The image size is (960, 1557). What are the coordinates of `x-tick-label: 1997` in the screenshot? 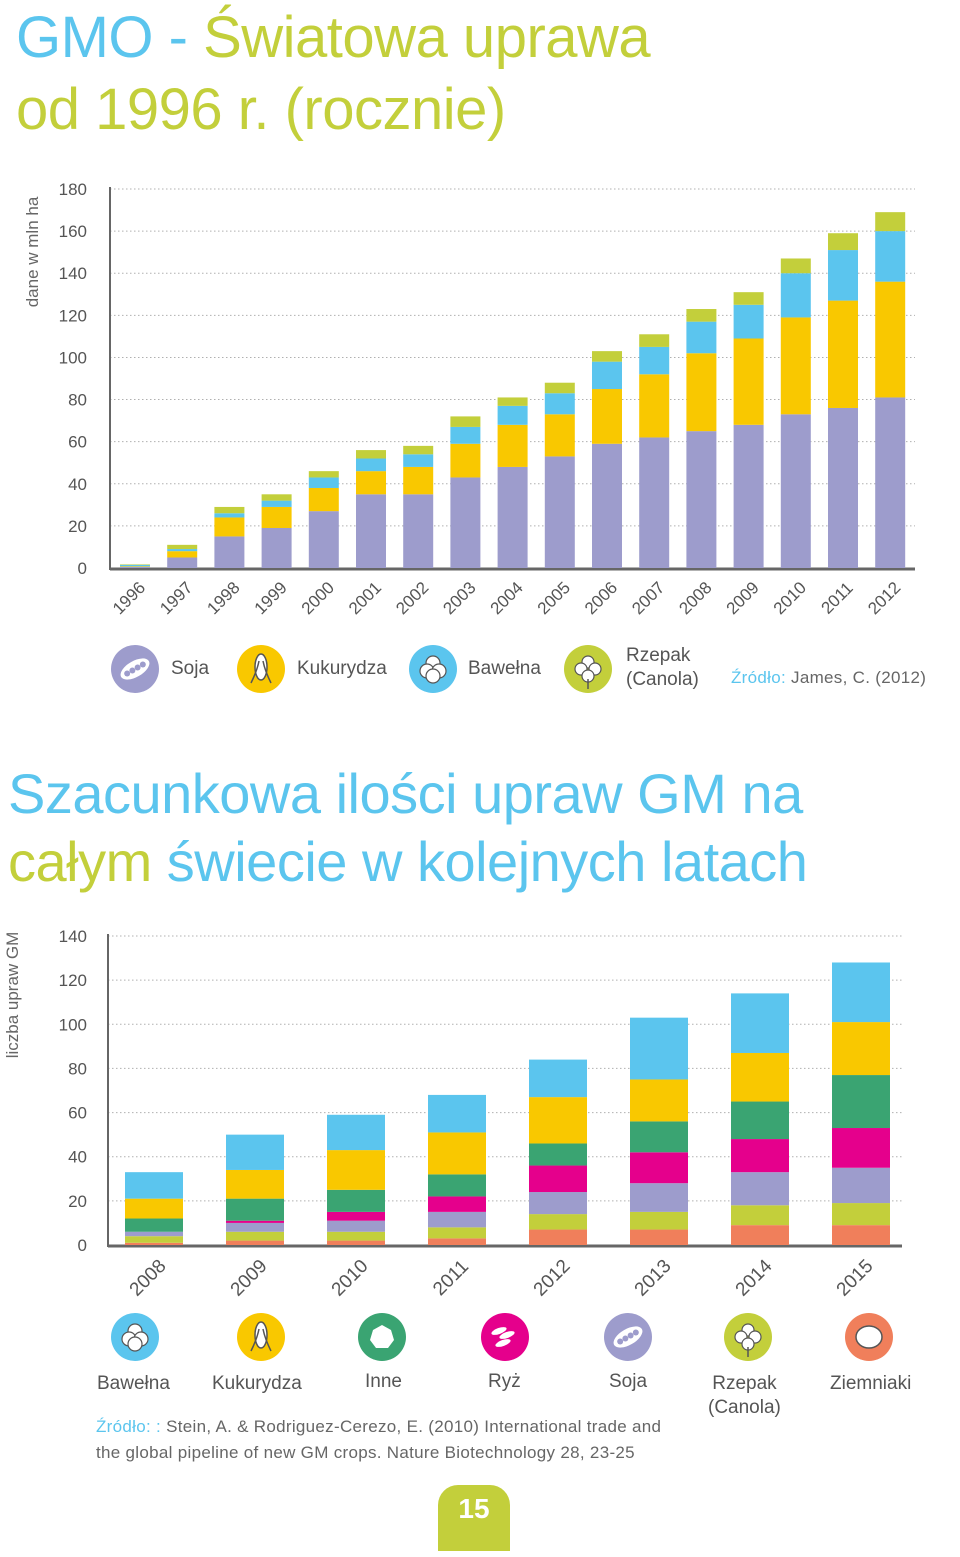 It's located at (176, 598).